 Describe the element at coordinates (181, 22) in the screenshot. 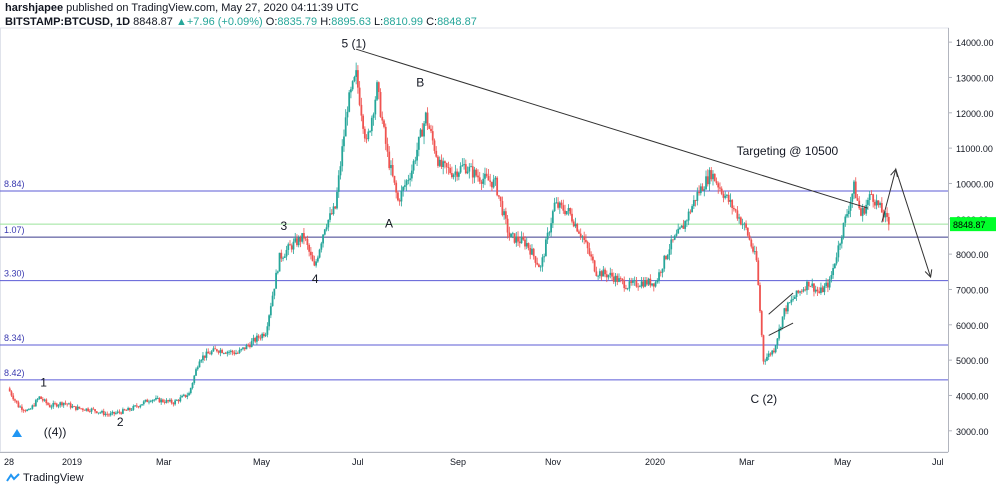

I see `up-arrow-icon: ▲` at that location.